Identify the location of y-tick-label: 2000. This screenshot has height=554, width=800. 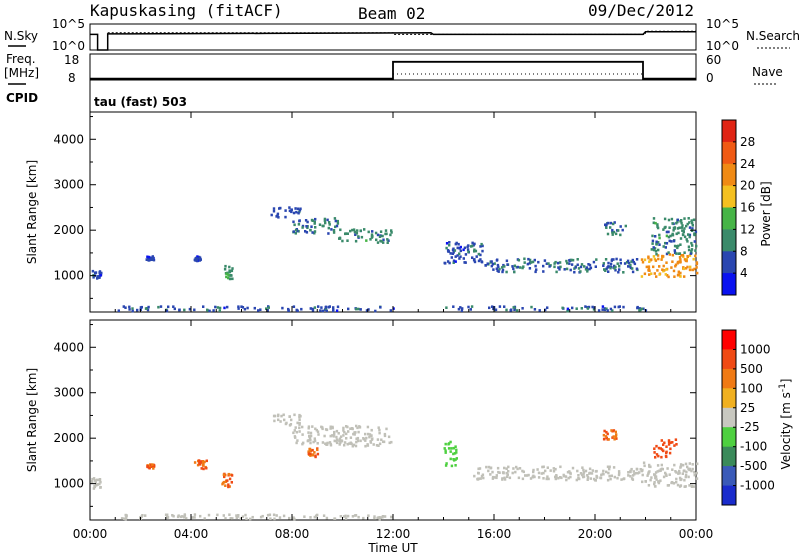
(68, 438).